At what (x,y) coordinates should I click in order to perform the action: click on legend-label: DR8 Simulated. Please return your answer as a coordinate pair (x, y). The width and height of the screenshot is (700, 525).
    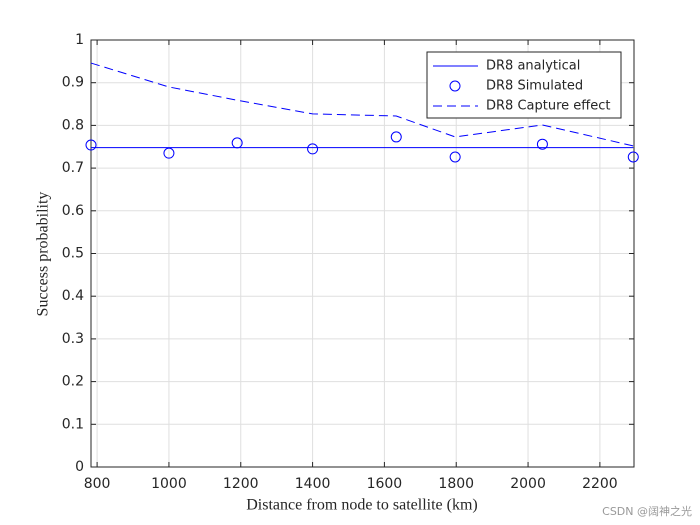
    Looking at the image, I should click on (534, 86).